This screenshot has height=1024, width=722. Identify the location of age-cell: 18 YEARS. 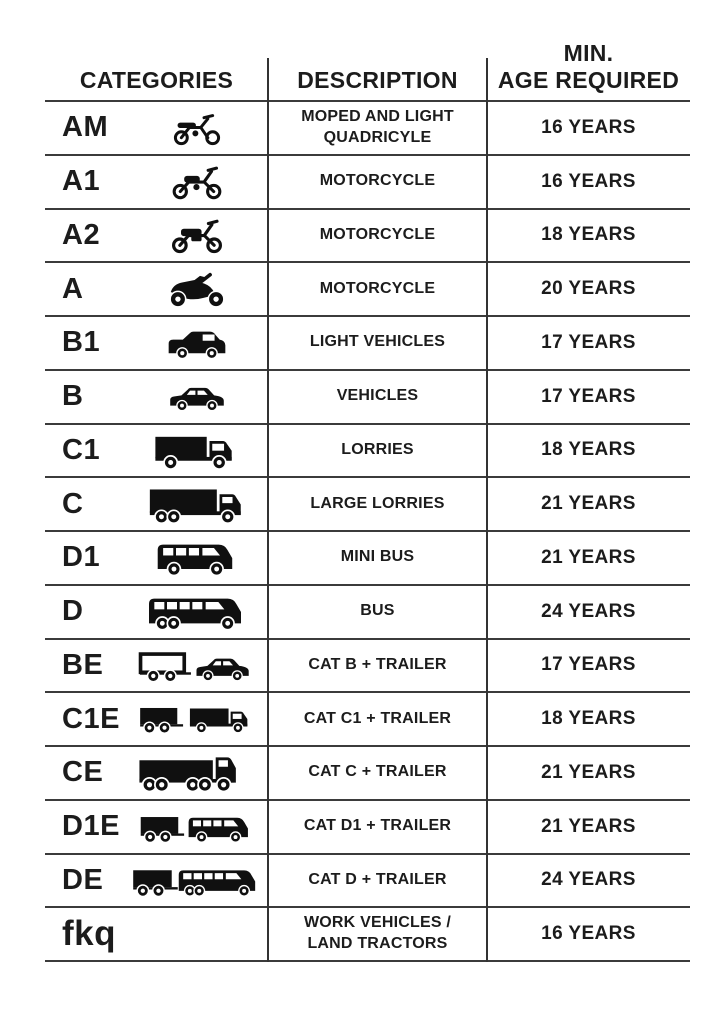
(588, 236).